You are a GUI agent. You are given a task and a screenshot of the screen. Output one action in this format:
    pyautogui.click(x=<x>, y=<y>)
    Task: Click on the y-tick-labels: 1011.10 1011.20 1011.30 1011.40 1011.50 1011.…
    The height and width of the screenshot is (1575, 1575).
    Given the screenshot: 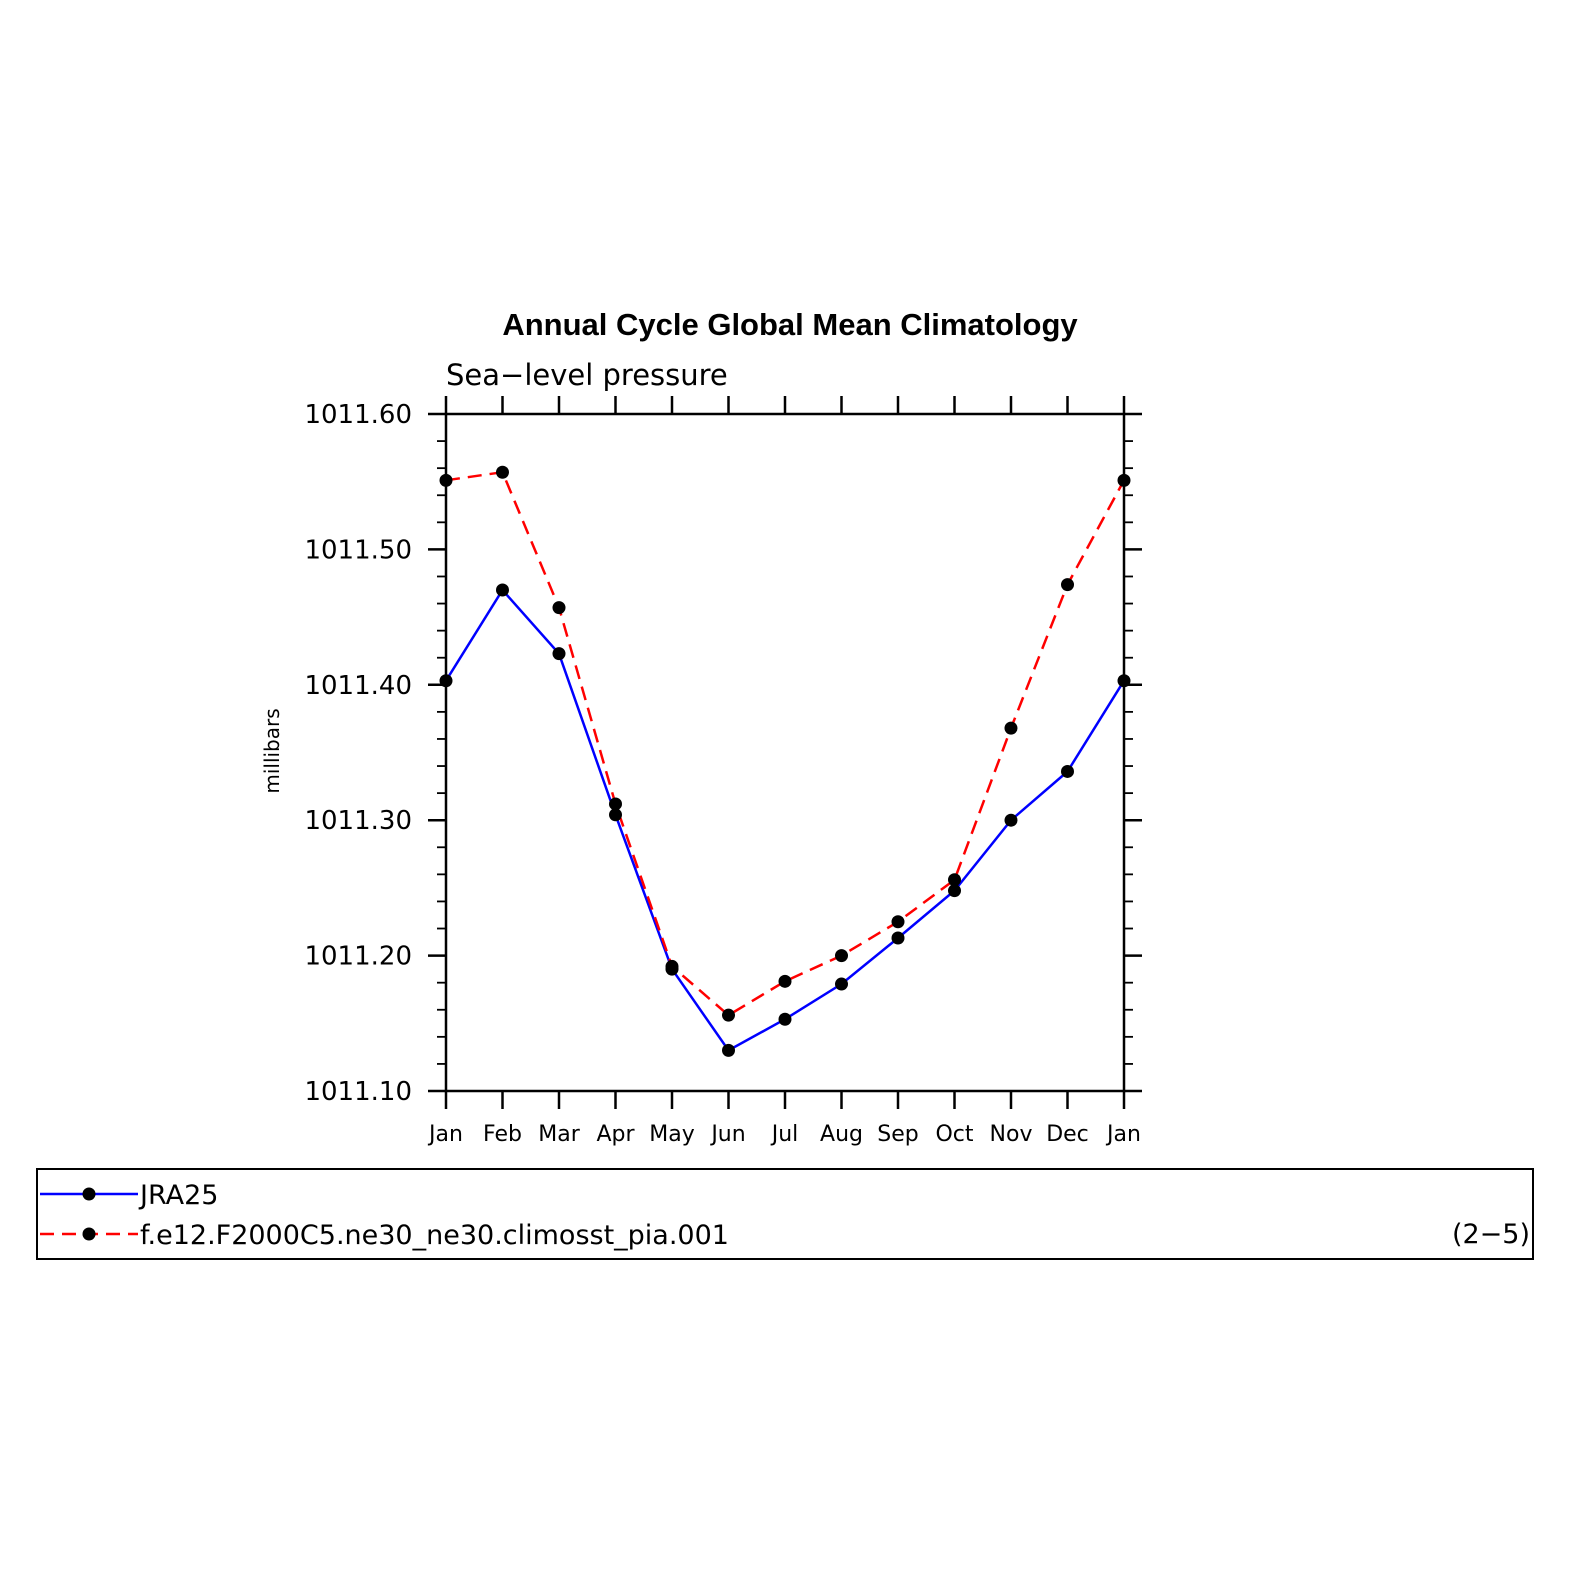 What is the action you would take?
    pyautogui.click(x=358, y=753)
    